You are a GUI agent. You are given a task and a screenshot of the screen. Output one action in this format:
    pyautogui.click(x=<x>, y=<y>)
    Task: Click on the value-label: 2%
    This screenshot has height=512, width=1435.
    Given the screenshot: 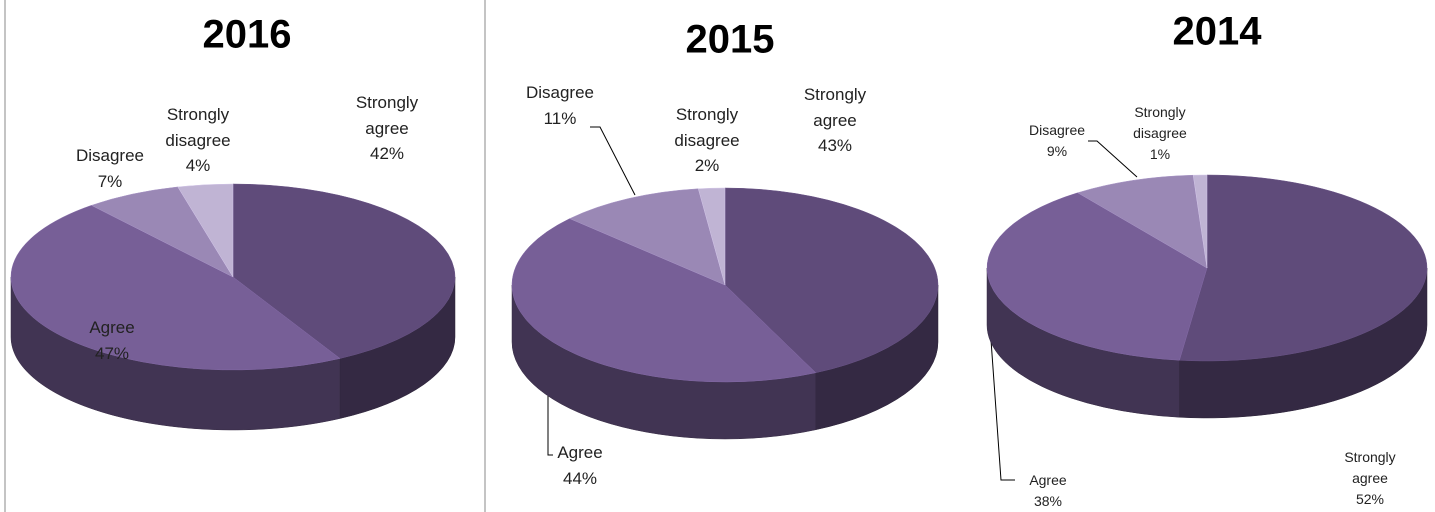 What is the action you would take?
    pyautogui.click(x=707, y=165)
    